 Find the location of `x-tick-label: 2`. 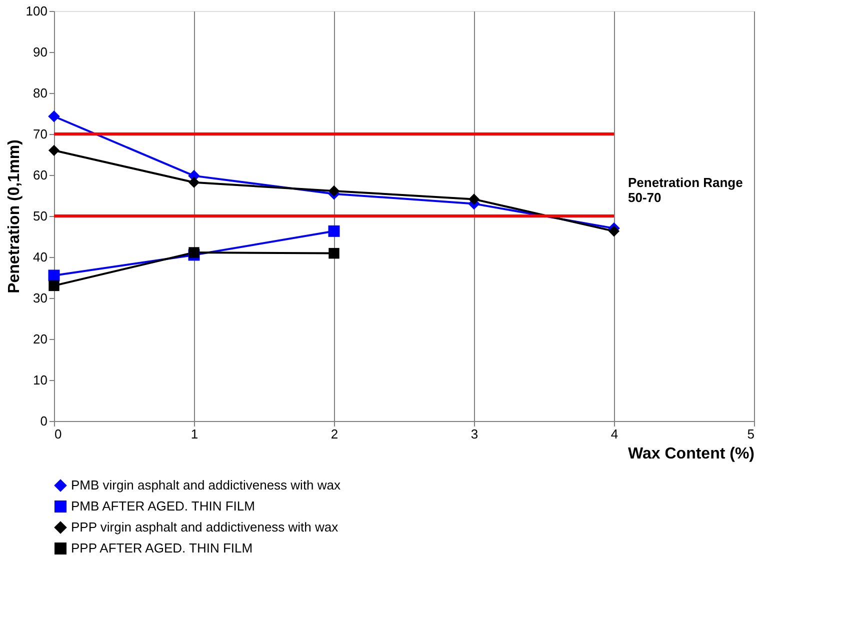

x-tick-label: 2 is located at coordinates (334, 434).